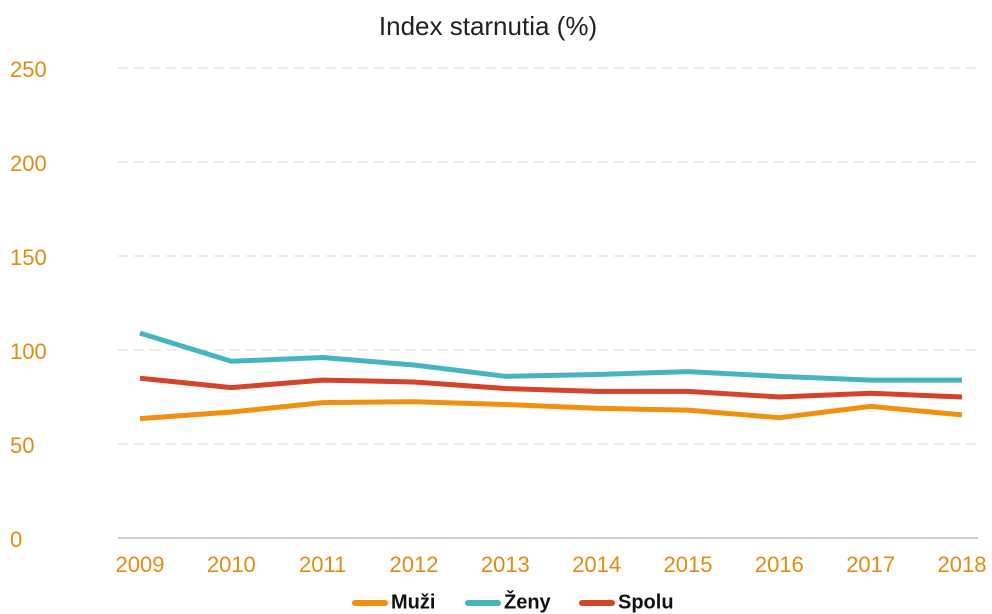 The height and width of the screenshot is (614, 992). Describe the element at coordinates (505, 564) in the screenshot. I see `x-tick-label: 2013` at that location.